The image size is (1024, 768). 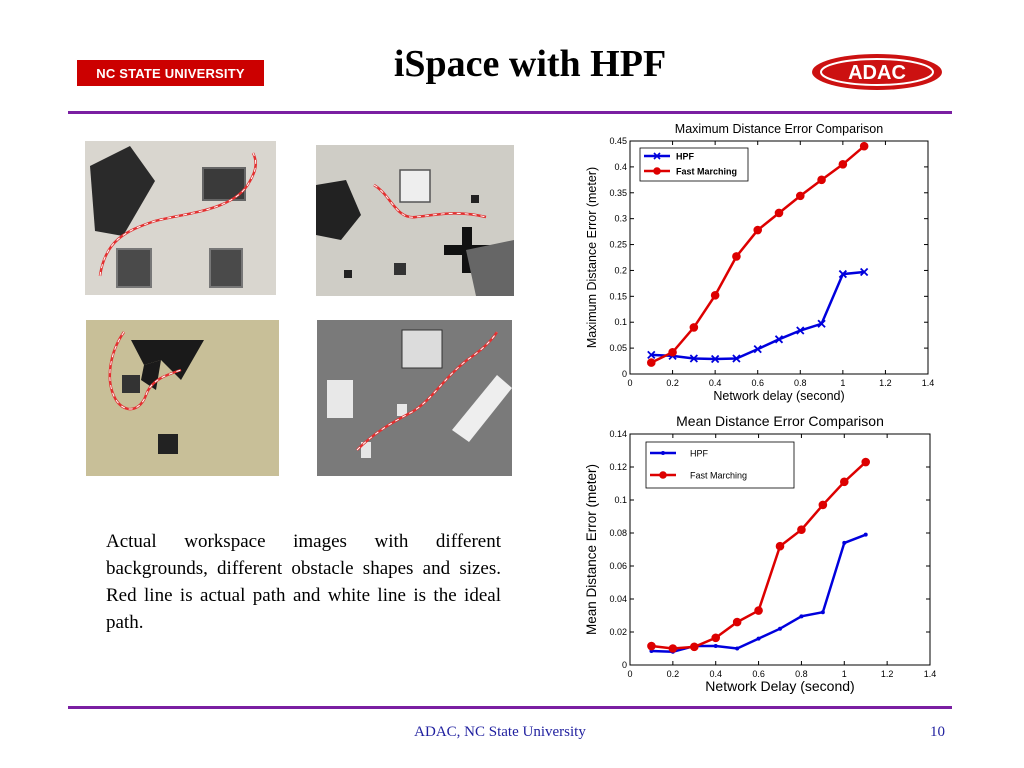 What do you see at coordinates (779, 686) in the screenshot?
I see `x-axis-label: Network Delay (second)` at bounding box center [779, 686].